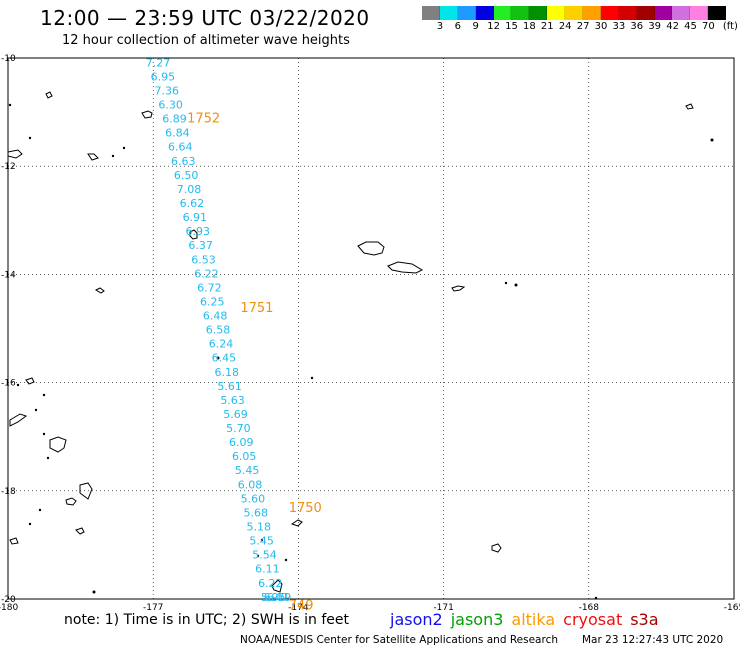 This screenshot has width=740, height=650. What do you see at coordinates (180, 147) in the screenshot?
I see `swh-value: 6.64` at bounding box center [180, 147].